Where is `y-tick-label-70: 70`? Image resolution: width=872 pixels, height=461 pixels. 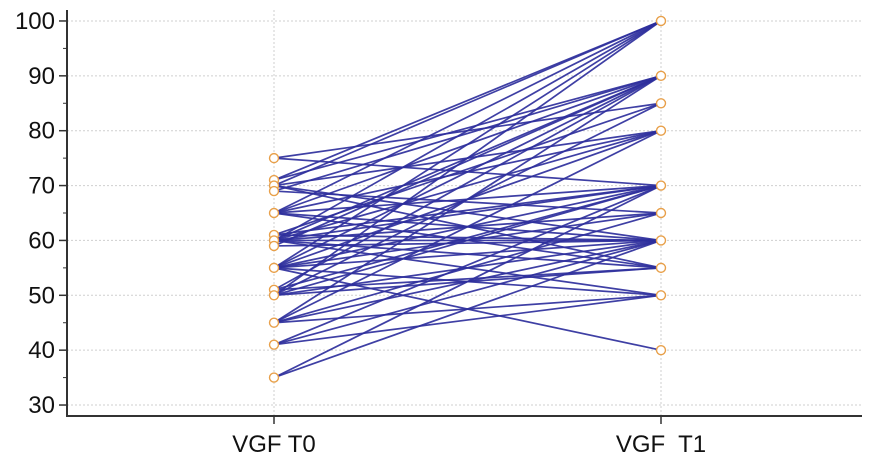 y-tick-label-70: 70 is located at coordinates (41, 186).